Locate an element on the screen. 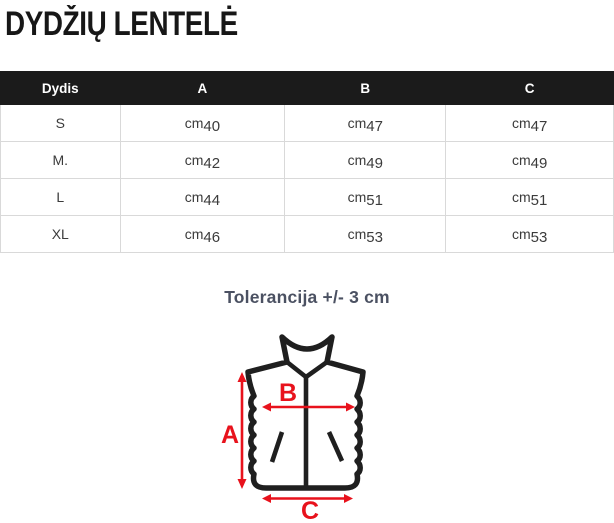 The image size is (614, 523). right-pocket-slit is located at coordinates (335, 446).